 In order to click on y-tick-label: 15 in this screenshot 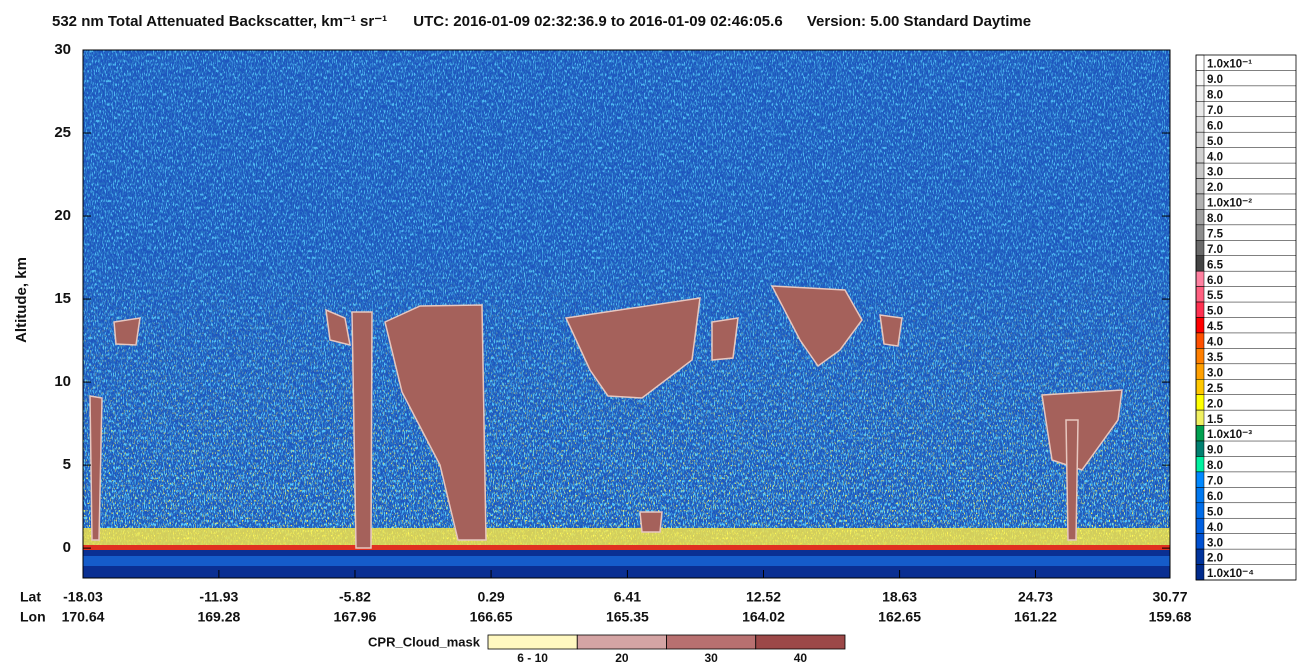, I will do `click(62, 298)`.